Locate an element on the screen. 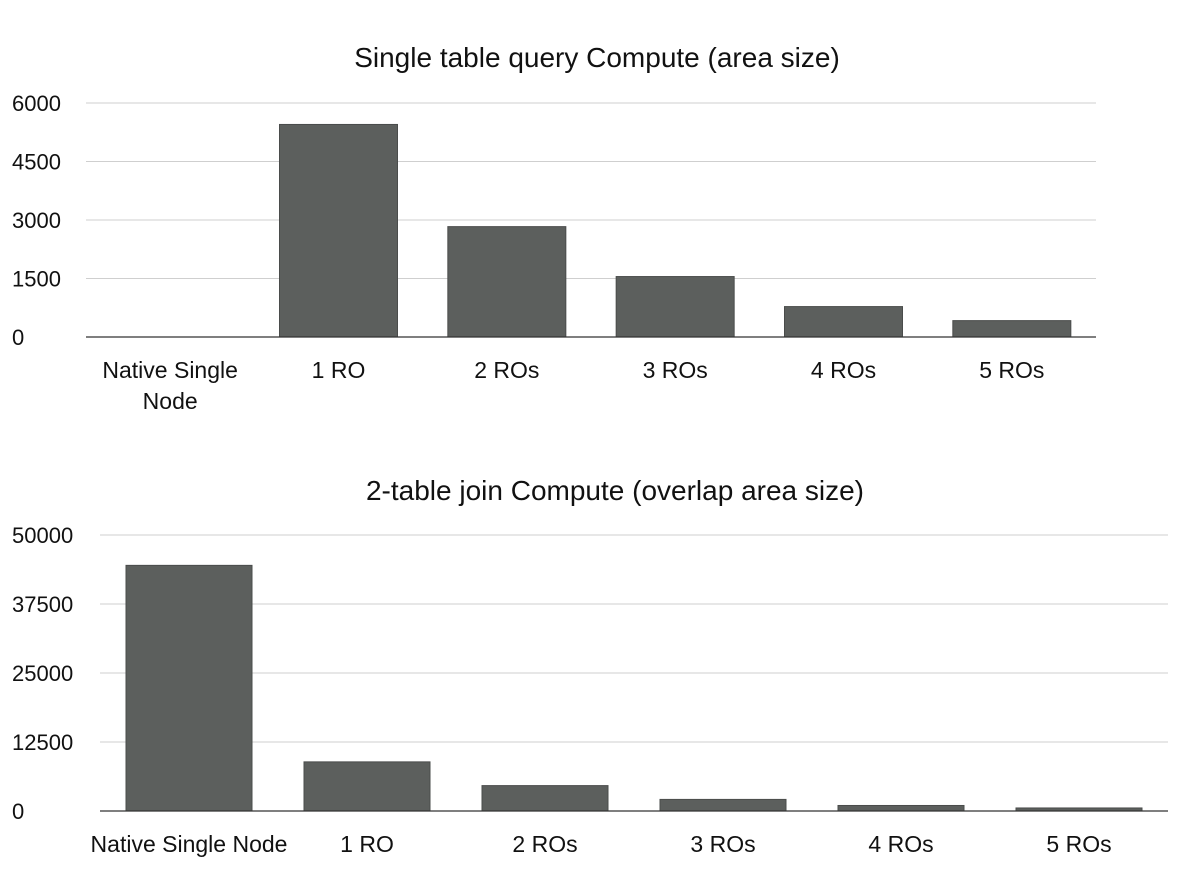 The image size is (1200, 880). y-tick-label: 37500 is located at coordinates (42, 604).